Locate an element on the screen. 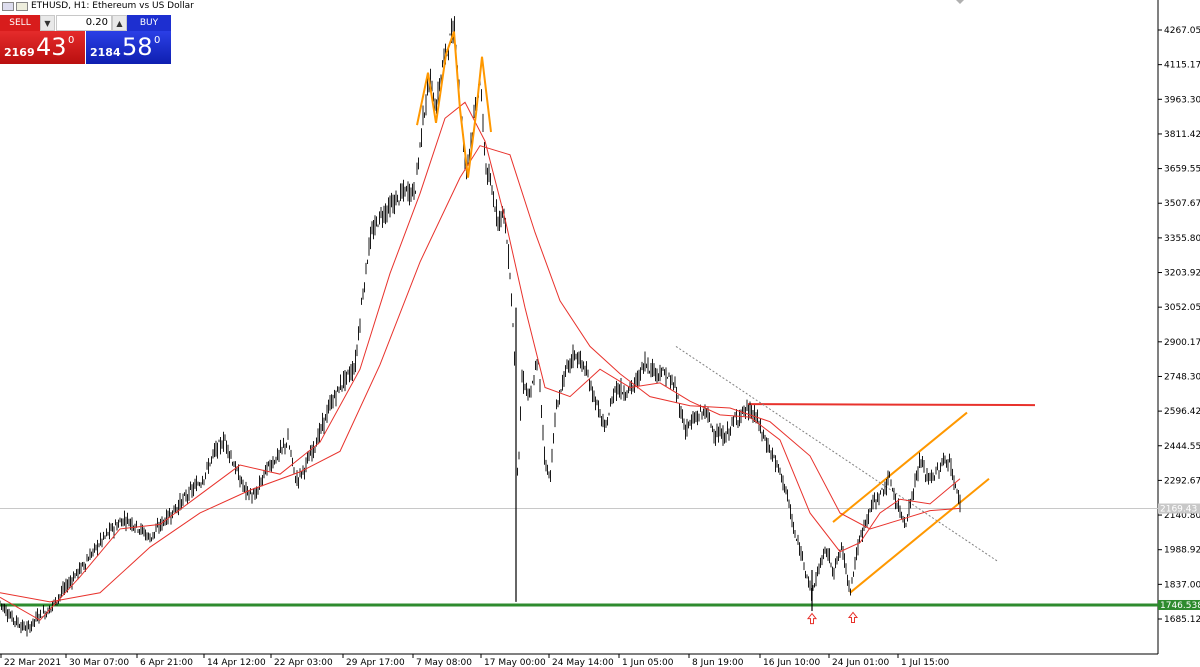 Image resolution: width=1200 pixels, height=667 pixels. price-tick-label: 1837.000 is located at coordinates (1182, 585).